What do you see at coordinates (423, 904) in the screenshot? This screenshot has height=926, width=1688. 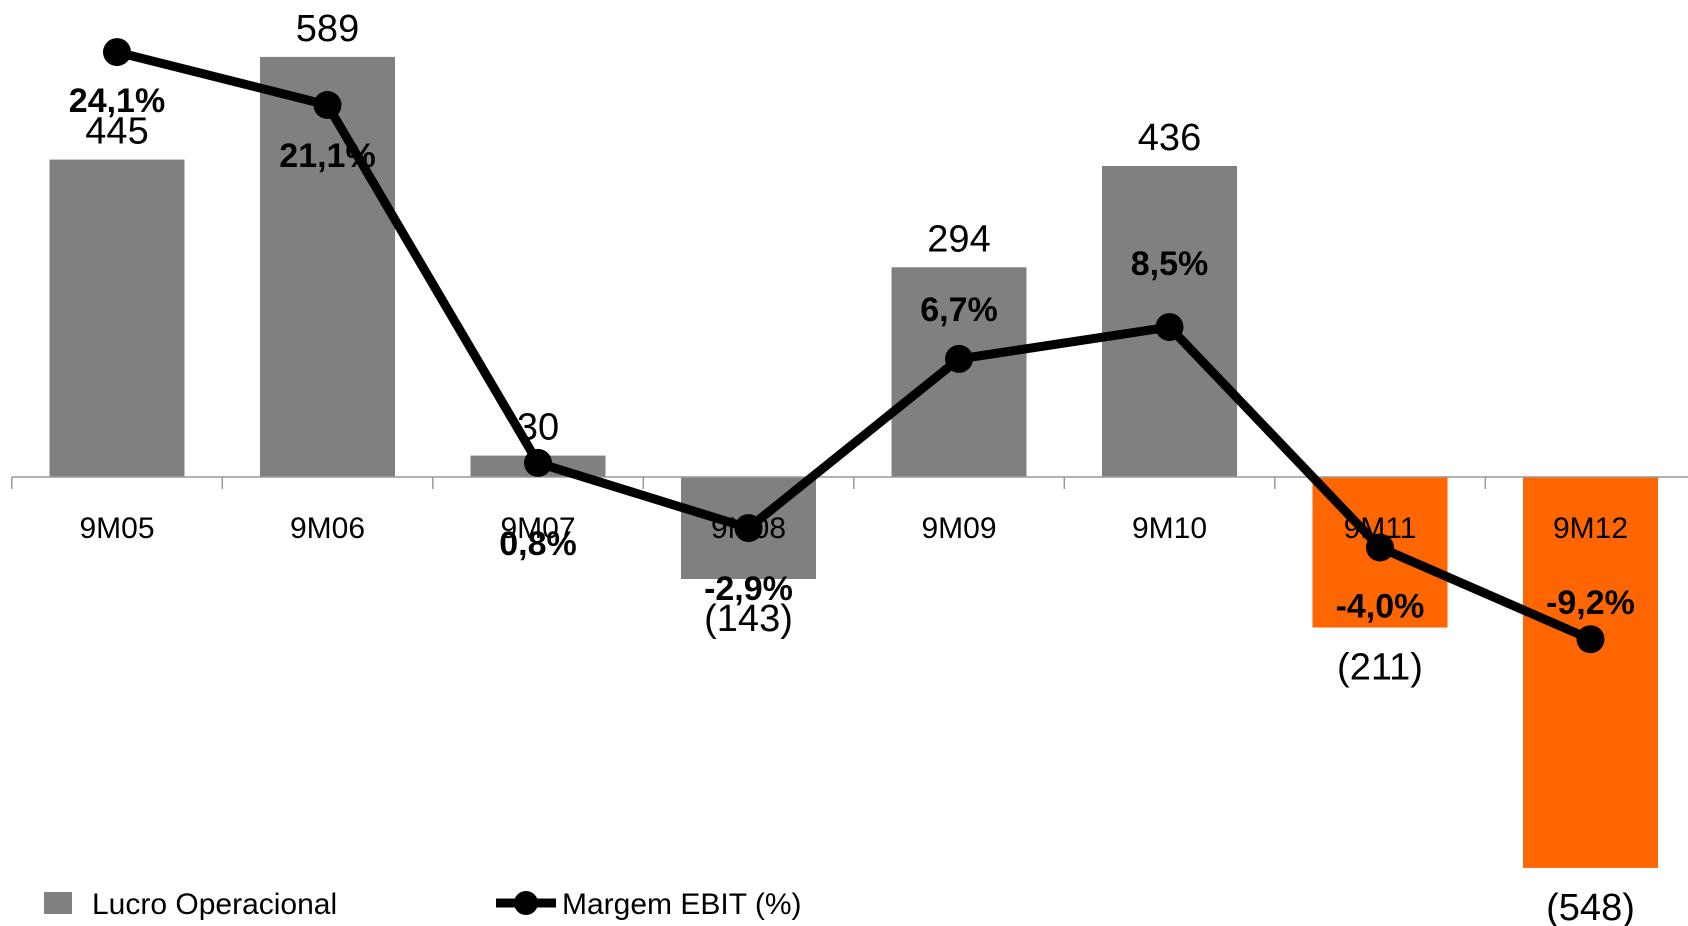 I see `legend: Lucro Operacional Margem EBIT (%)` at bounding box center [423, 904].